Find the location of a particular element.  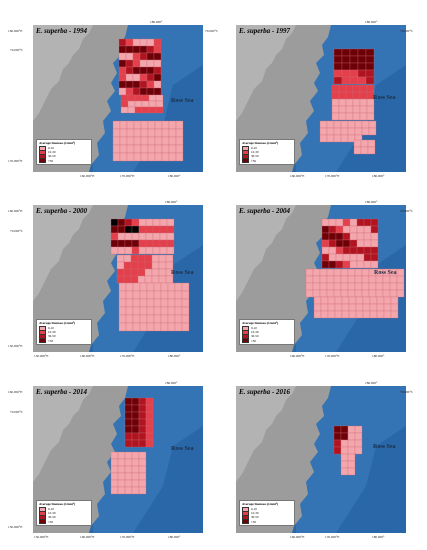

panel-title: E. superba - 1994 is located at coordinates (61, 31).